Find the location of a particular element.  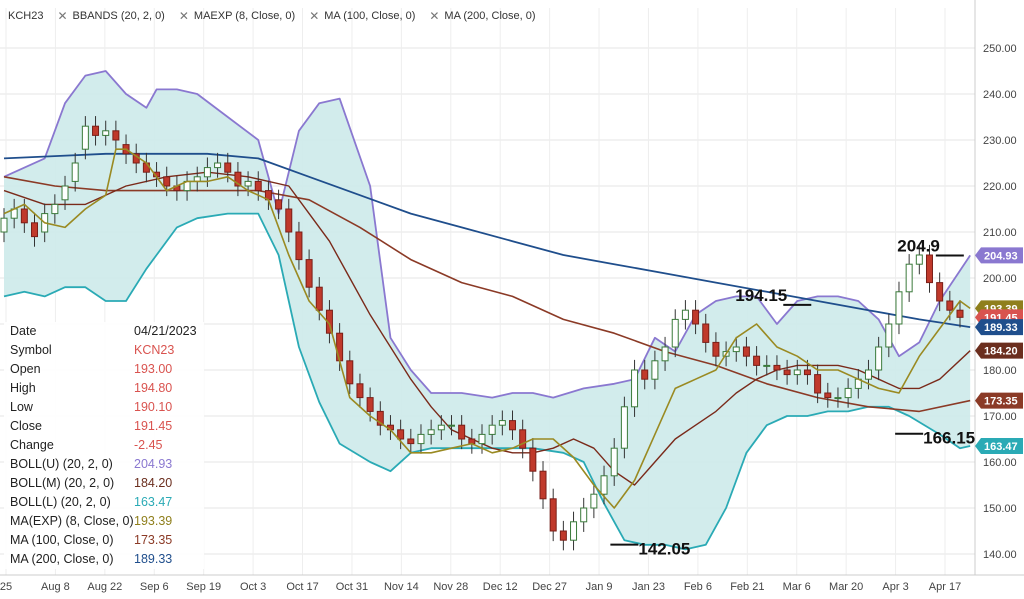

info-row-boll-lower: BOLL(L) (20, 2, 0) 163.47 is located at coordinates (104, 502).